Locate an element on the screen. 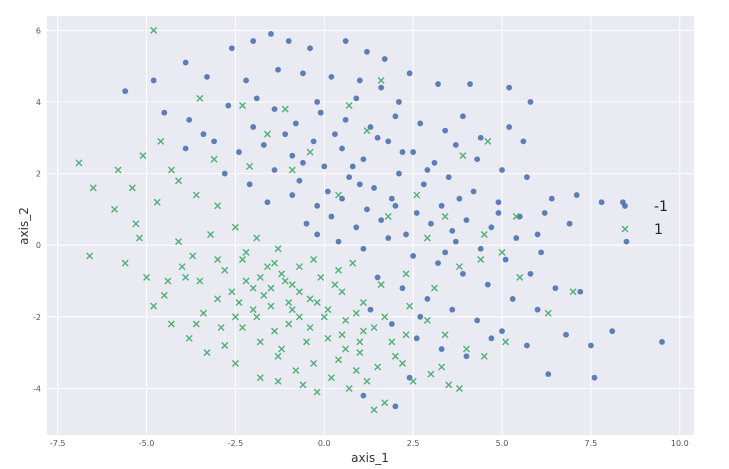 The image size is (729, 469). x-axis-label: axis_1 is located at coordinates (370, 458).